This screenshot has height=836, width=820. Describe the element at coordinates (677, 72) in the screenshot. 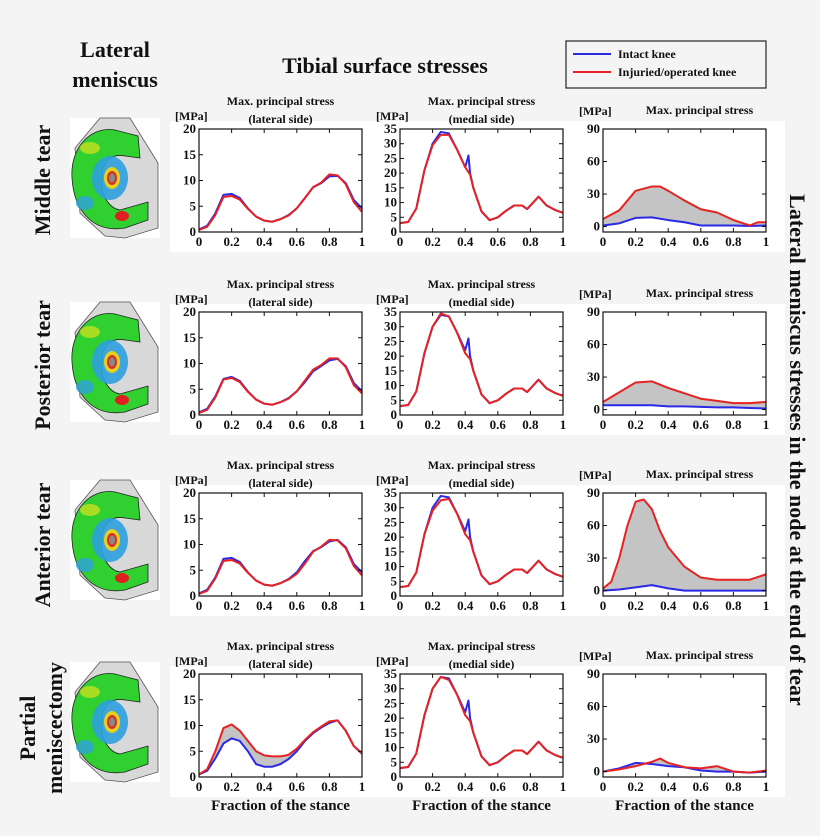

I see `legend-label-injured: Injuried/operated knee` at that location.